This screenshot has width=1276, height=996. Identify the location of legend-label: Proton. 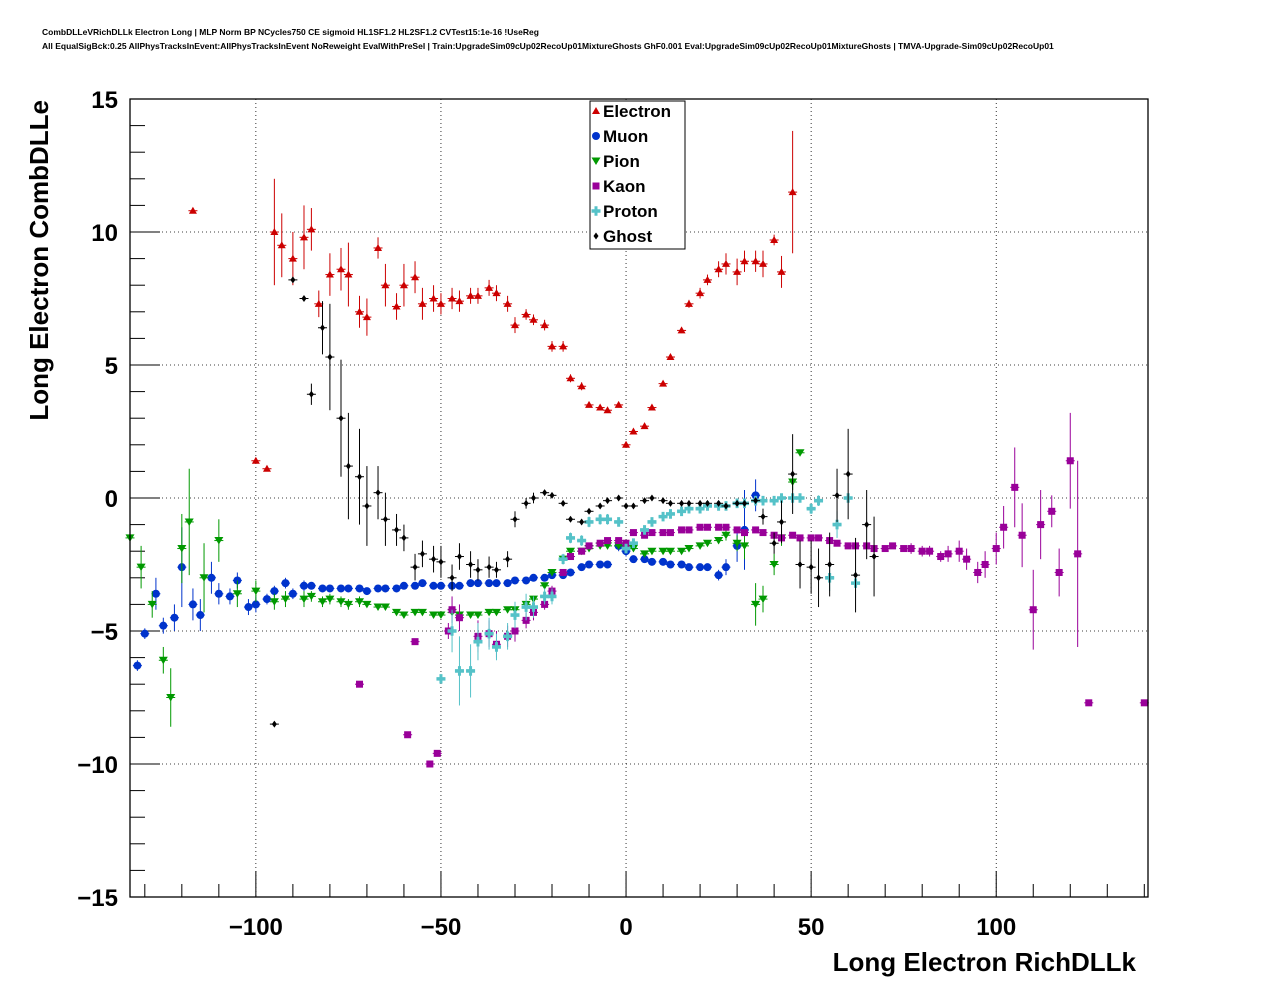
(630, 211).